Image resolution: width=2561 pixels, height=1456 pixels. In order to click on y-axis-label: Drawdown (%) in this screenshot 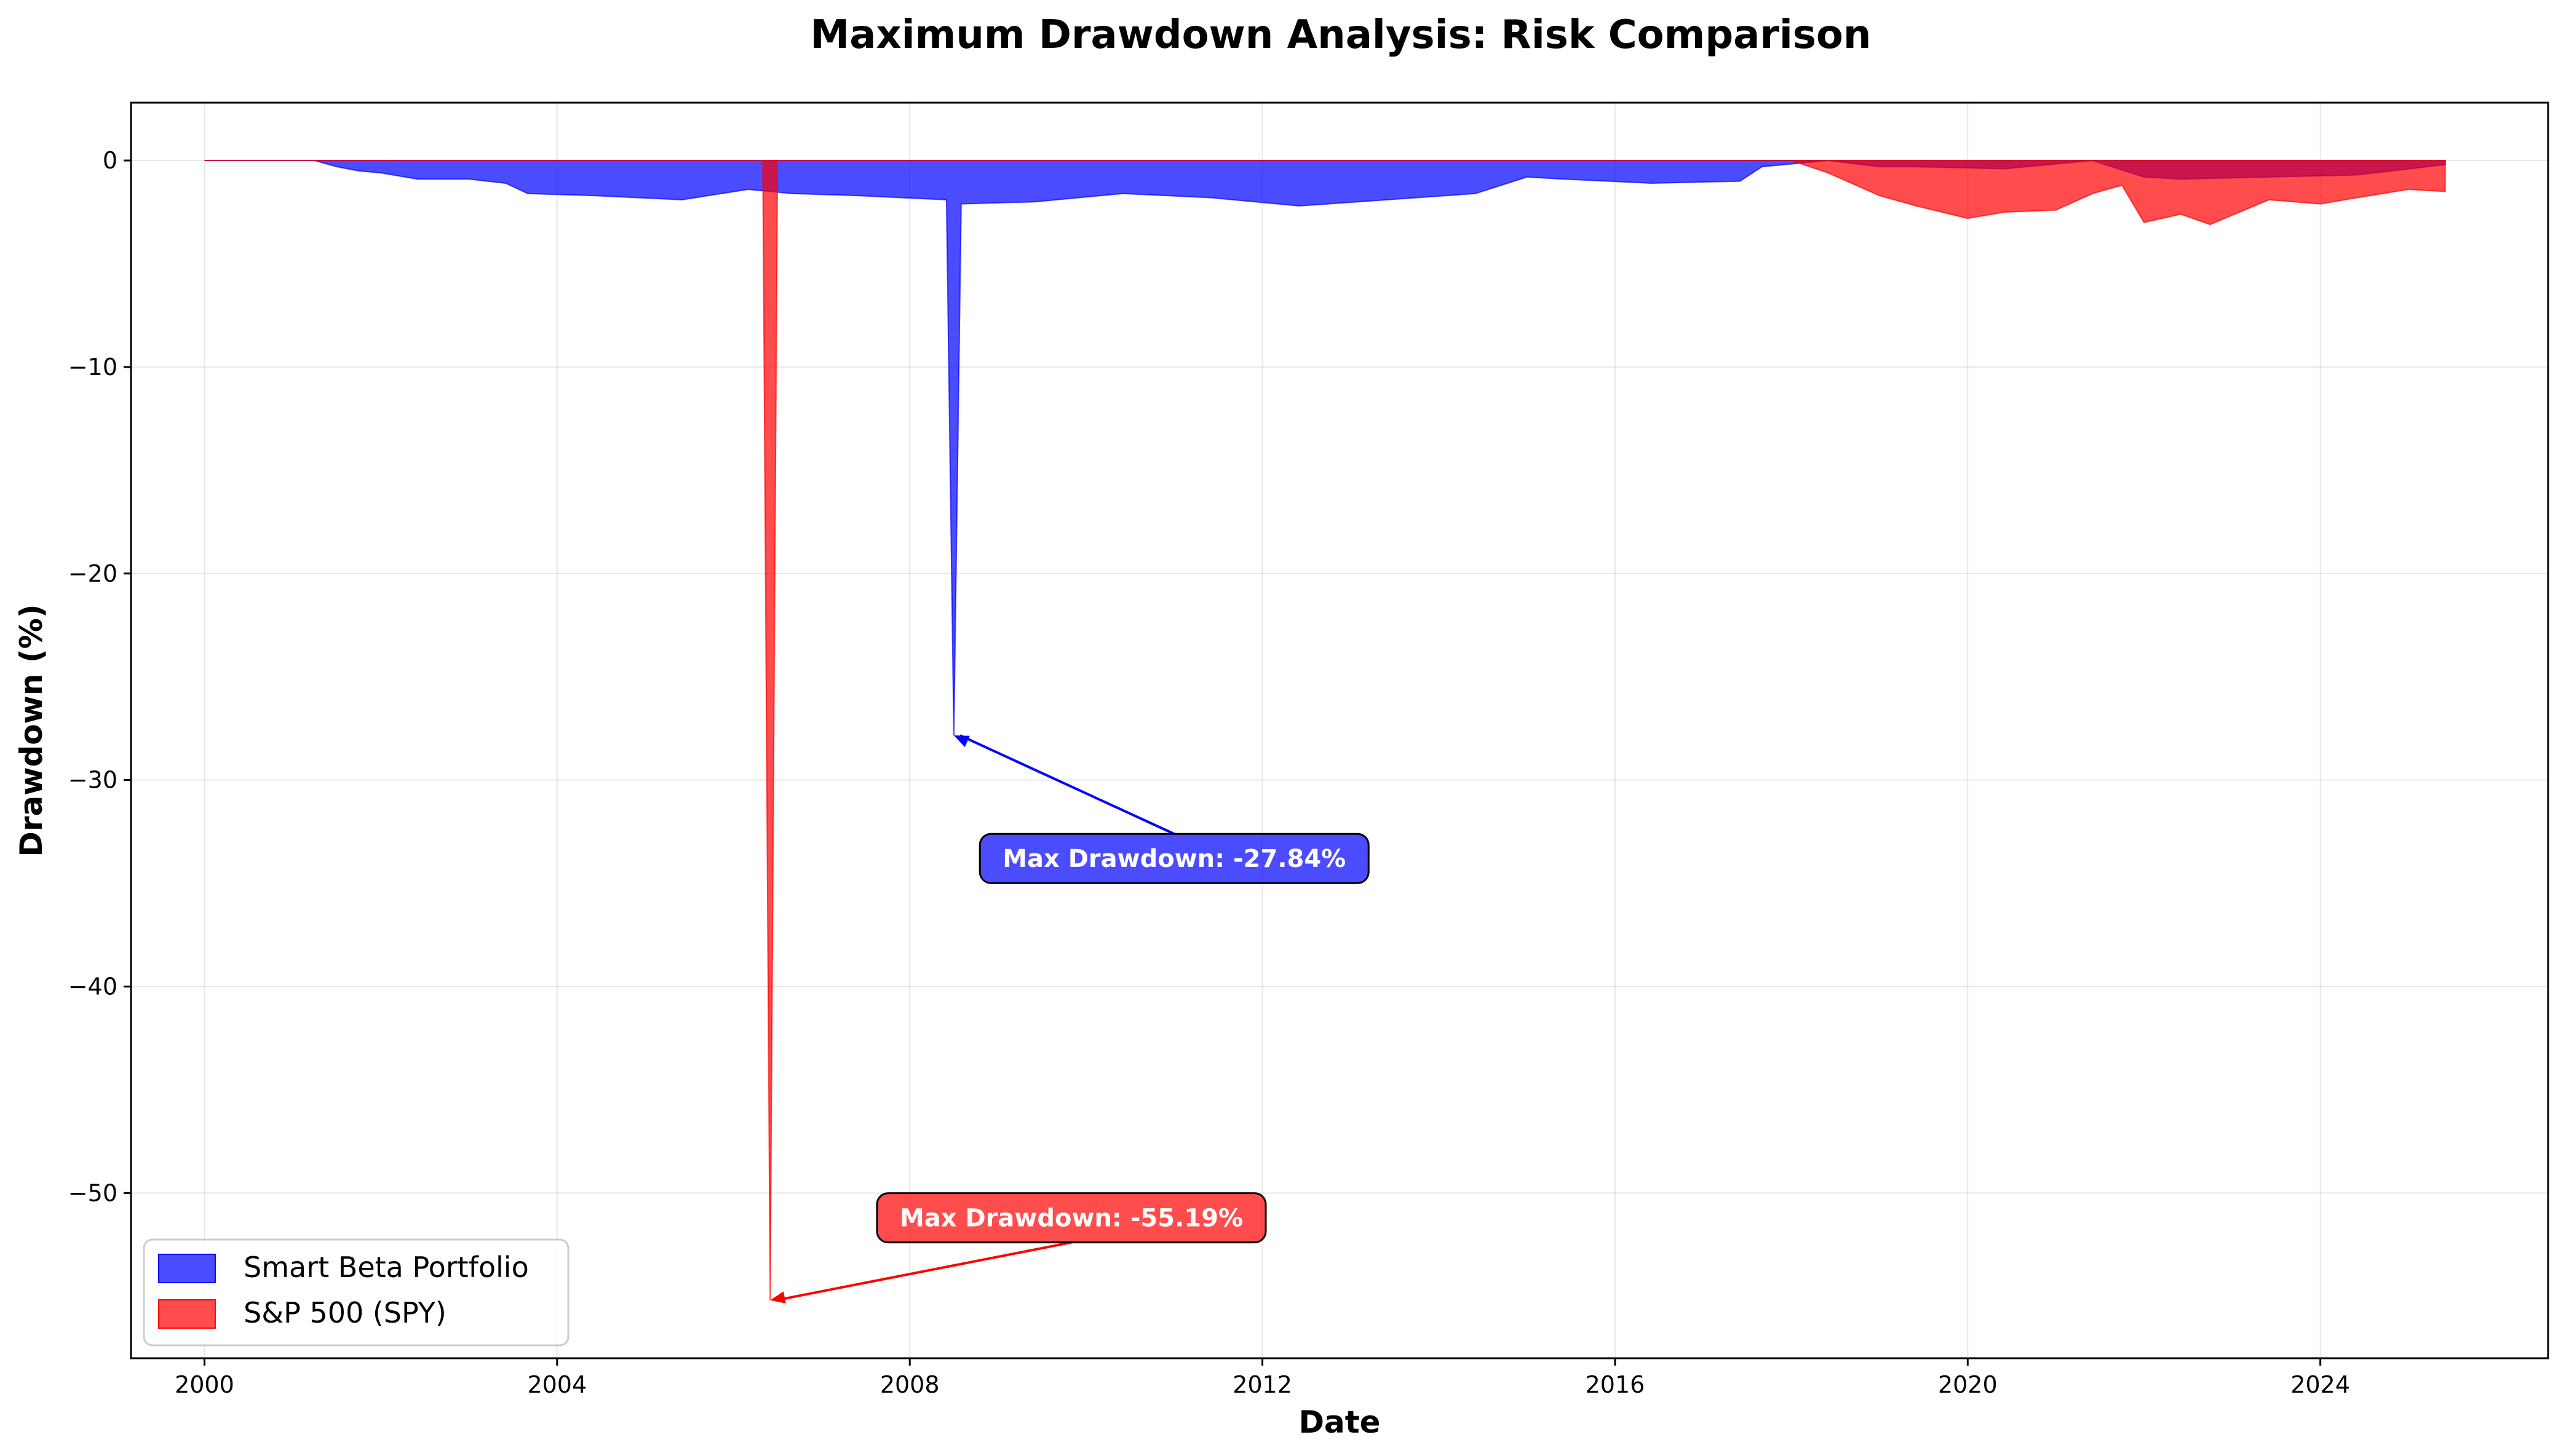, I will do `click(32, 730)`.